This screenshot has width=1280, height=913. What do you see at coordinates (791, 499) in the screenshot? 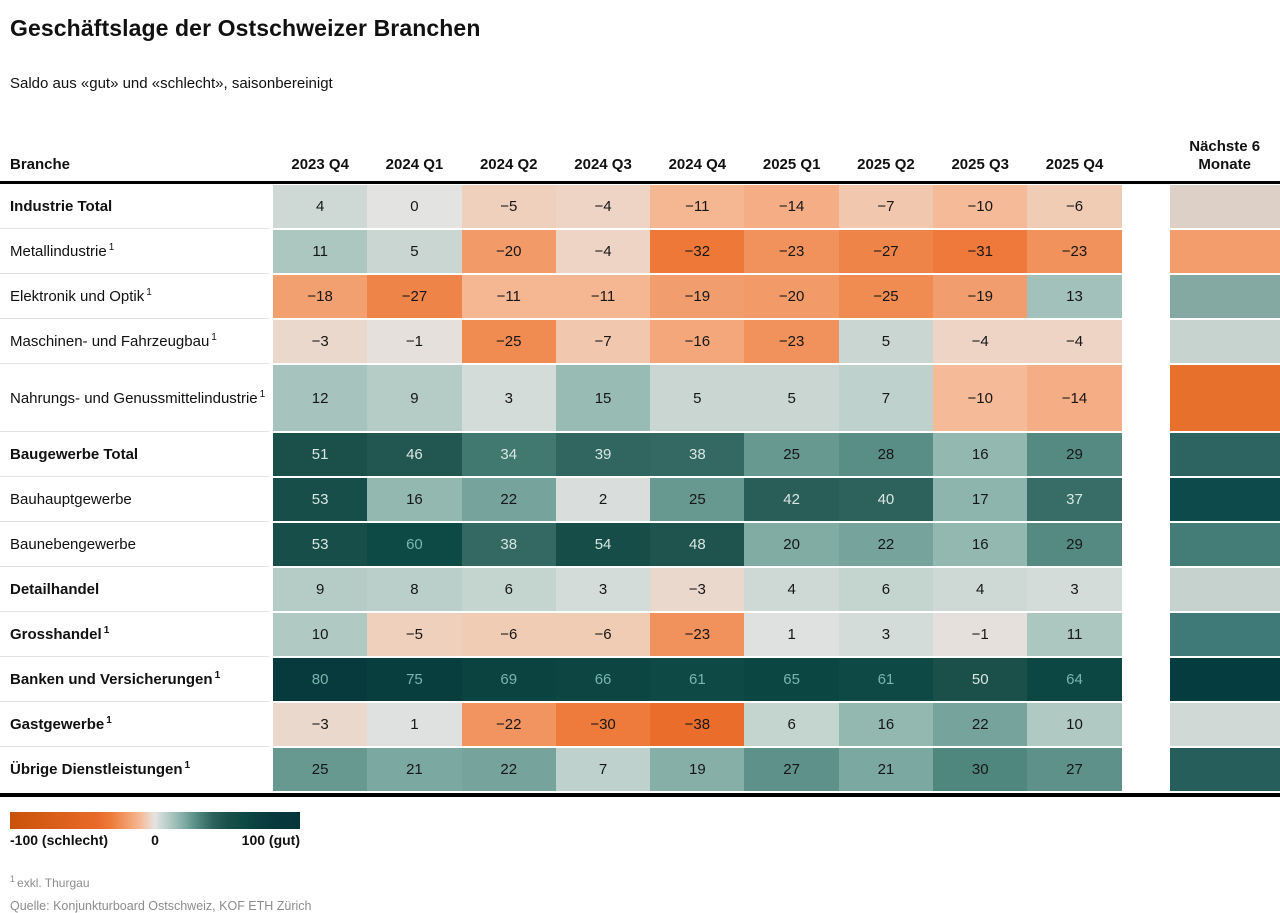
I see `value-cell: 42` at bounding box center [791, 499].